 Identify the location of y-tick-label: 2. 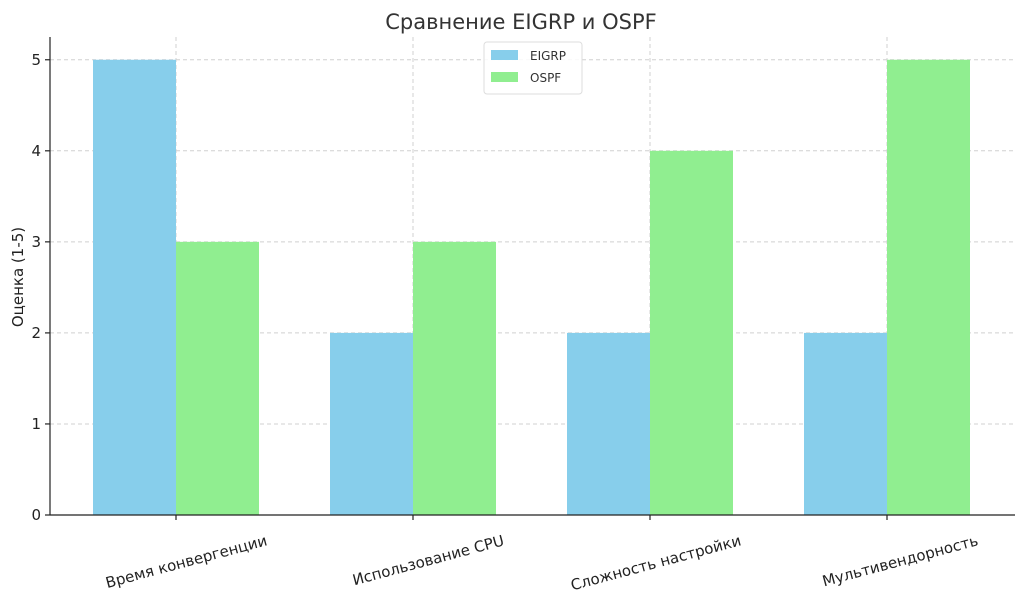
(36, 333).